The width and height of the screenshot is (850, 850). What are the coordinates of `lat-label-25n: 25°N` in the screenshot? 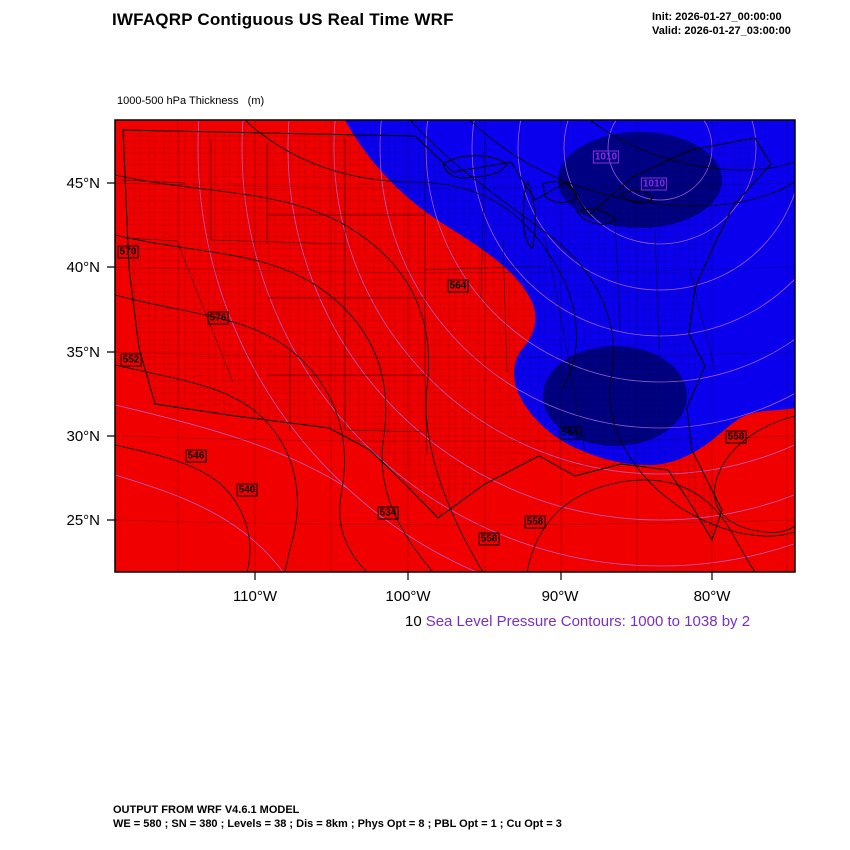 It's located at (83, 520).